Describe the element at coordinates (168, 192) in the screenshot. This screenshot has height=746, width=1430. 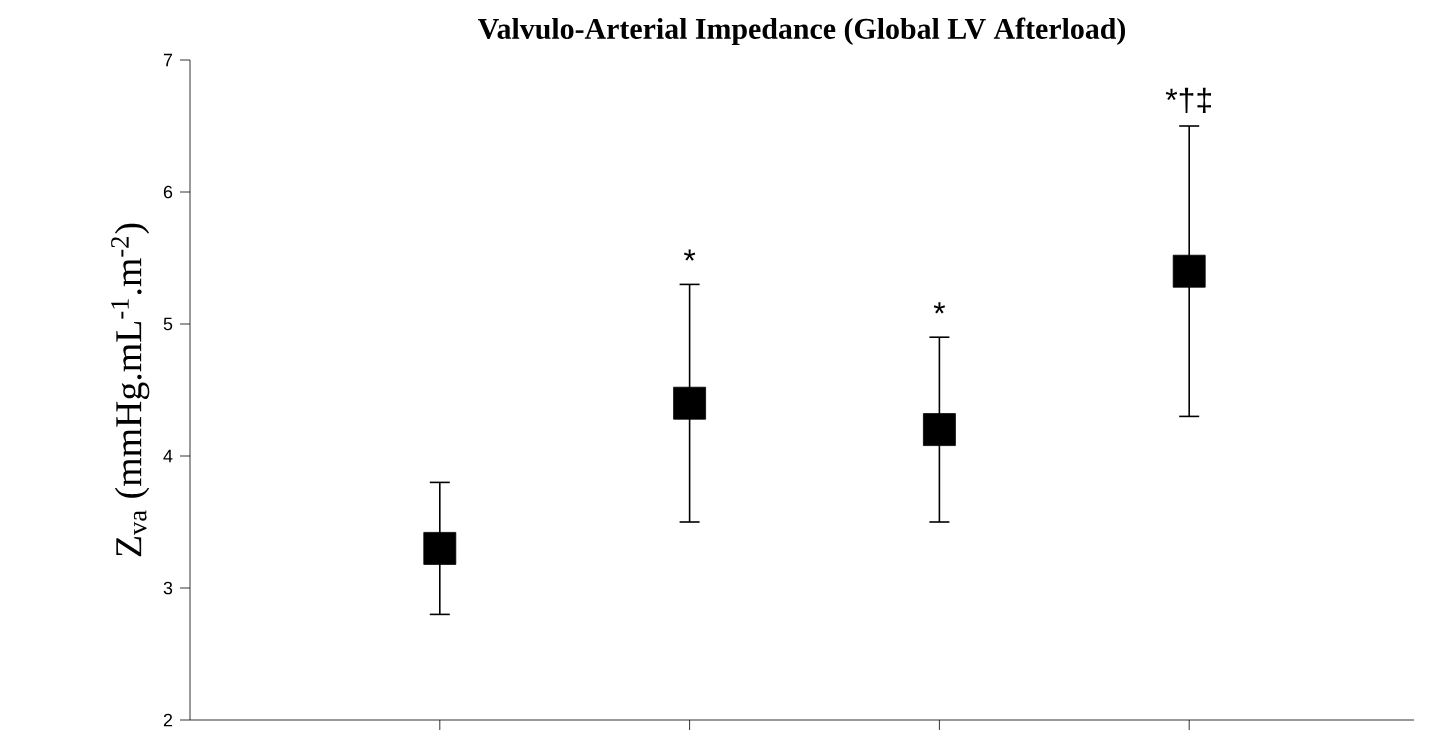
I see `y-tick-label: 6` at that location.